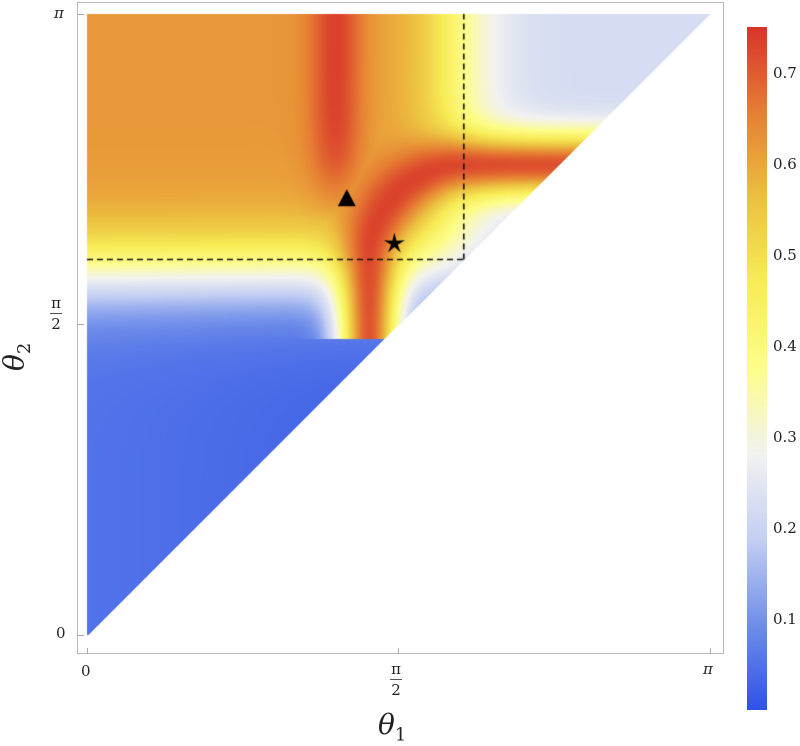  Describe the element at coordinates (59, 13) in the screenshot. I see `y-tick-pi: π` at that location.